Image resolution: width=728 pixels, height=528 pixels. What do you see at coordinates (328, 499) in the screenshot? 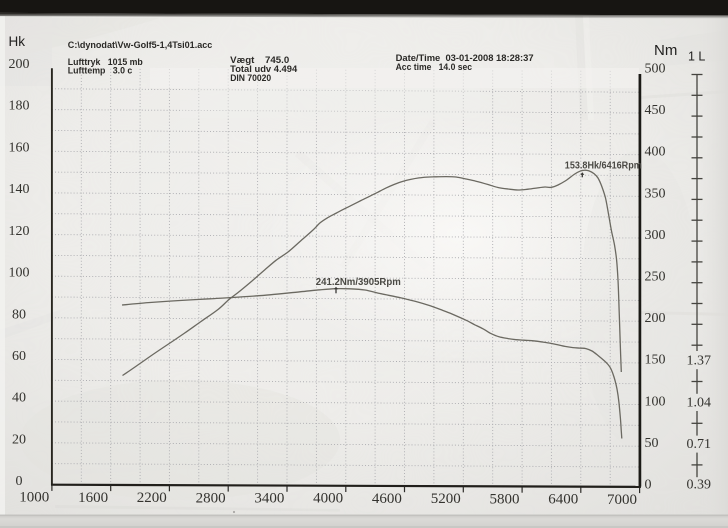
I see `svg-text: 4000` at bounding box center [328, 499].